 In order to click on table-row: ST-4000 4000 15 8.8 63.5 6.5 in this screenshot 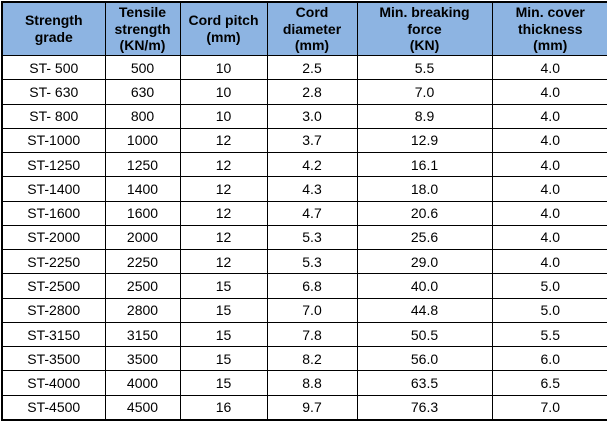, I will do `click(304, 383)`.